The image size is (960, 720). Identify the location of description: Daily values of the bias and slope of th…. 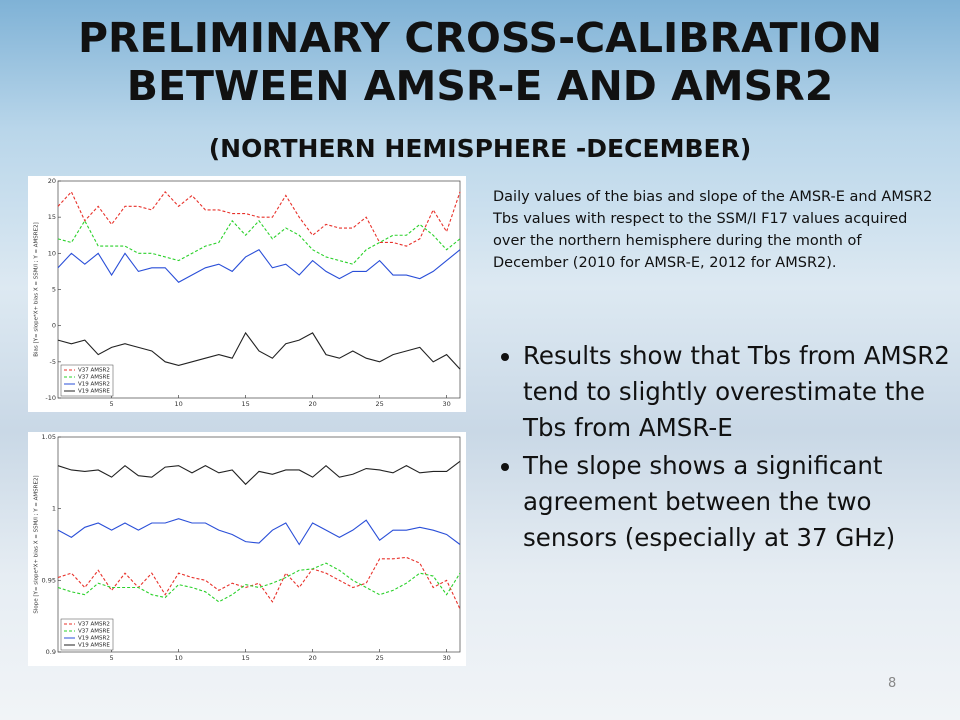
(713, 230).